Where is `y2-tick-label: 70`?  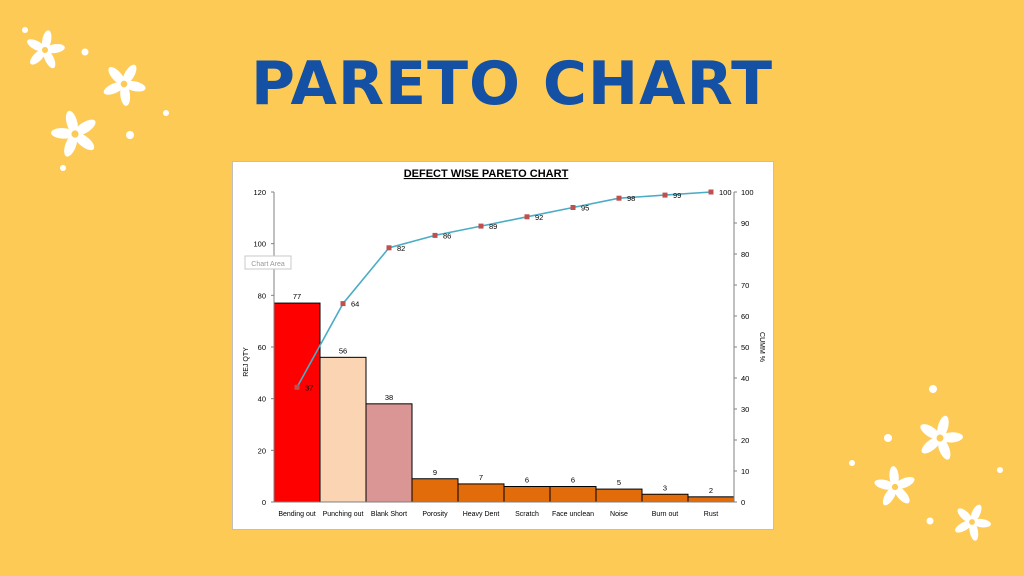
y2-tick-label: 70 is located at coordinates (745, 285).